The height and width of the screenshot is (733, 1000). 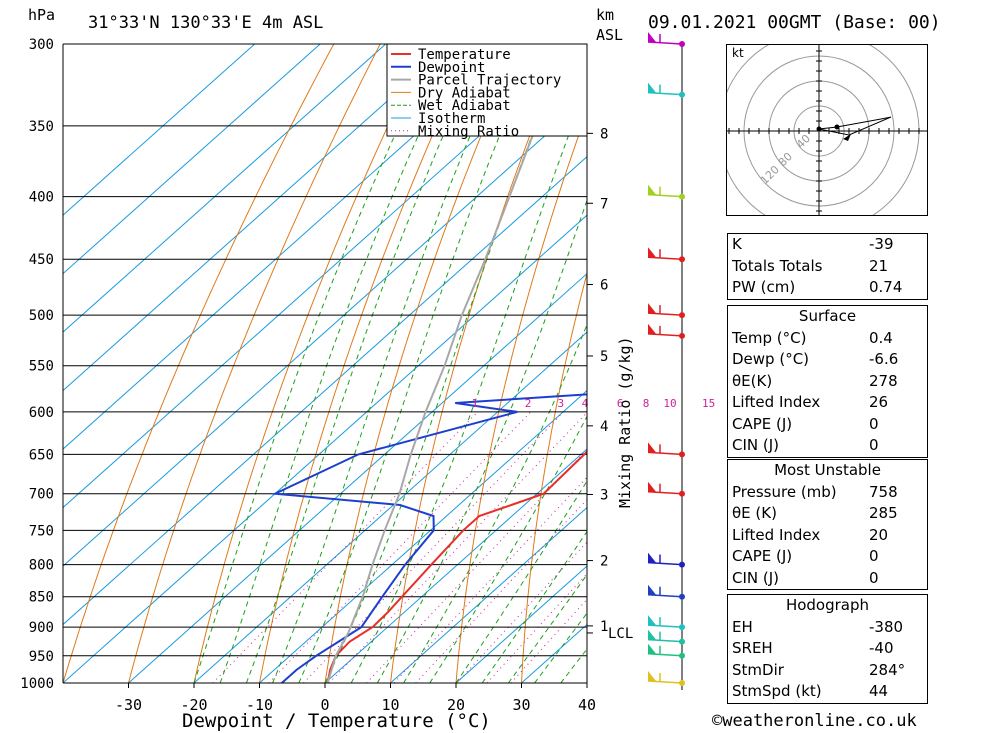 What do you see at coordinates (827, 557) in the screenshot?
I see `most-unstable-row: CAPE (J) 0` at bounding box center [827, 557].